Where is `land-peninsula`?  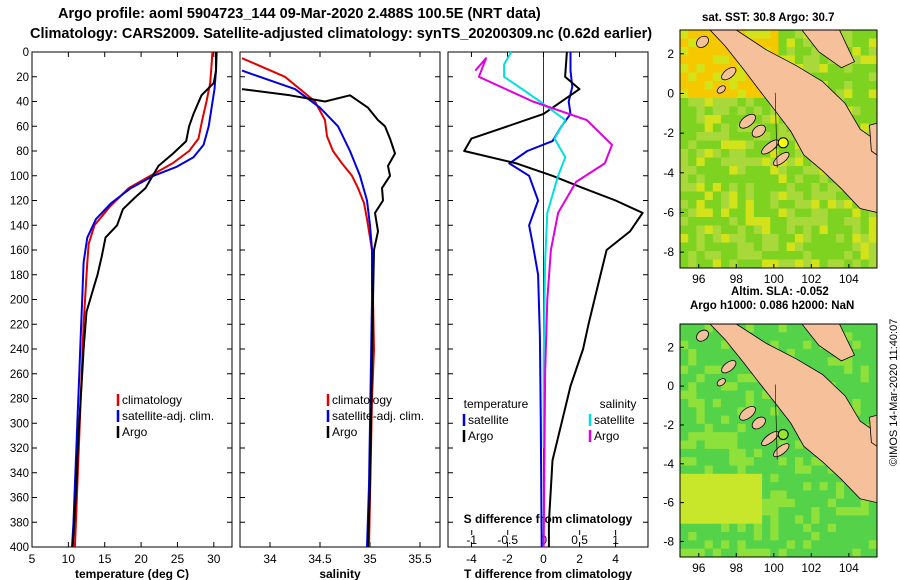
land-peninsula is located at coordinates (828, 49).